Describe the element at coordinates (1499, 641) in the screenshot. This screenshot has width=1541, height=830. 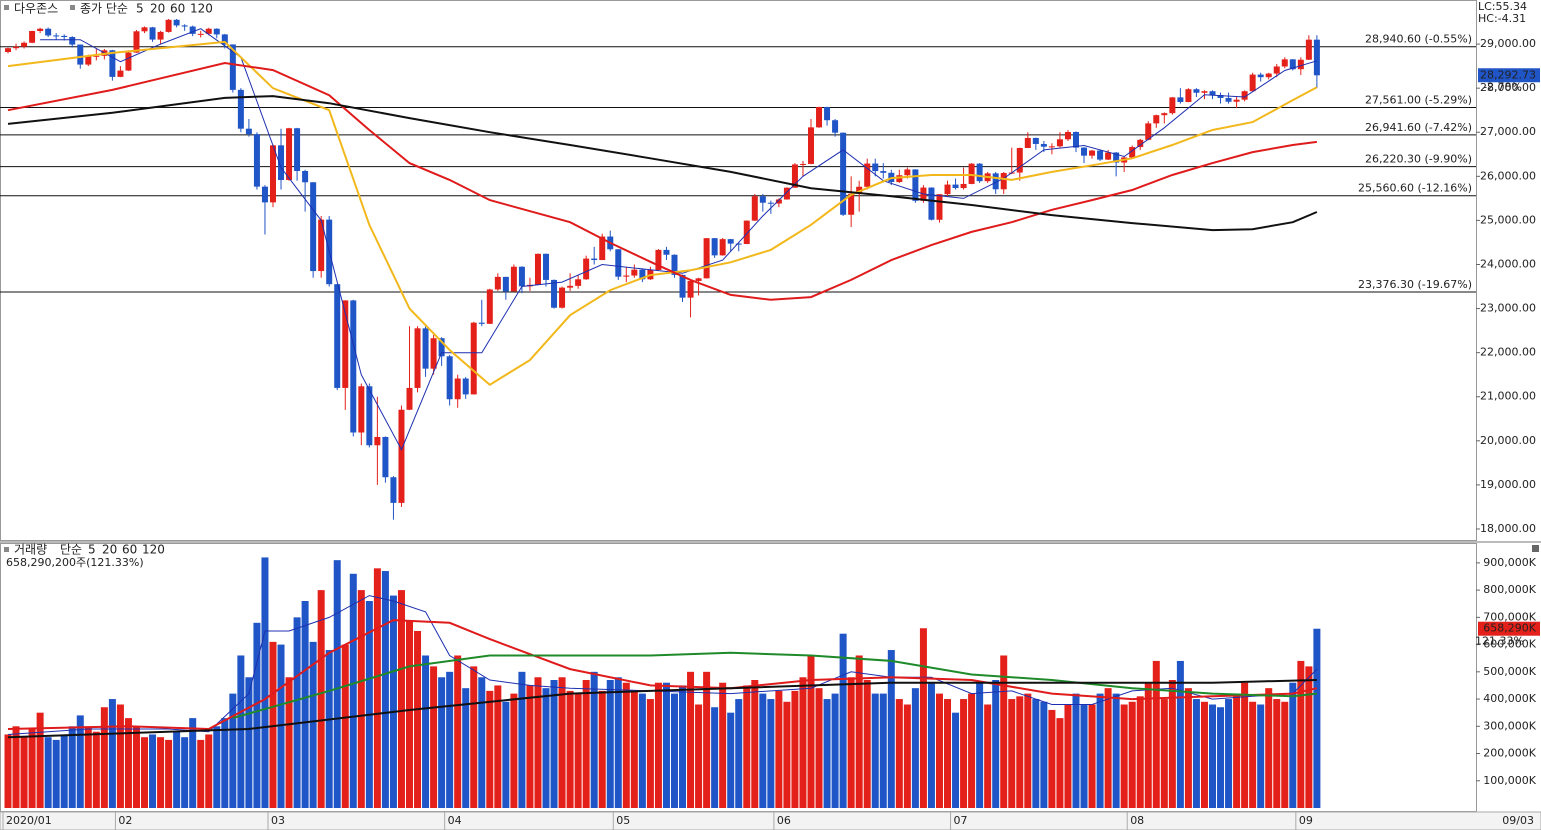
I see `ratio-label: 121.33%` at that location.